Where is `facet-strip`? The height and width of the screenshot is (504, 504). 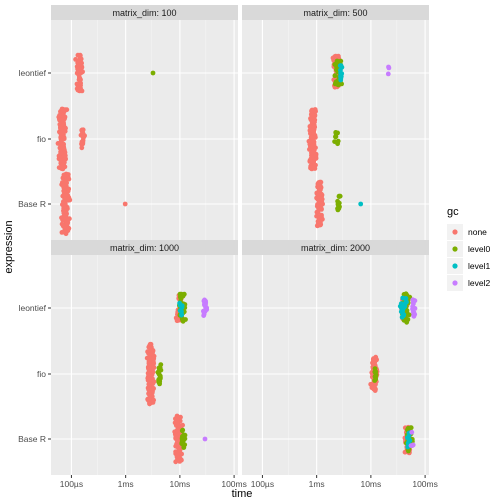
facet-strip is located at coordinates (144, 247).